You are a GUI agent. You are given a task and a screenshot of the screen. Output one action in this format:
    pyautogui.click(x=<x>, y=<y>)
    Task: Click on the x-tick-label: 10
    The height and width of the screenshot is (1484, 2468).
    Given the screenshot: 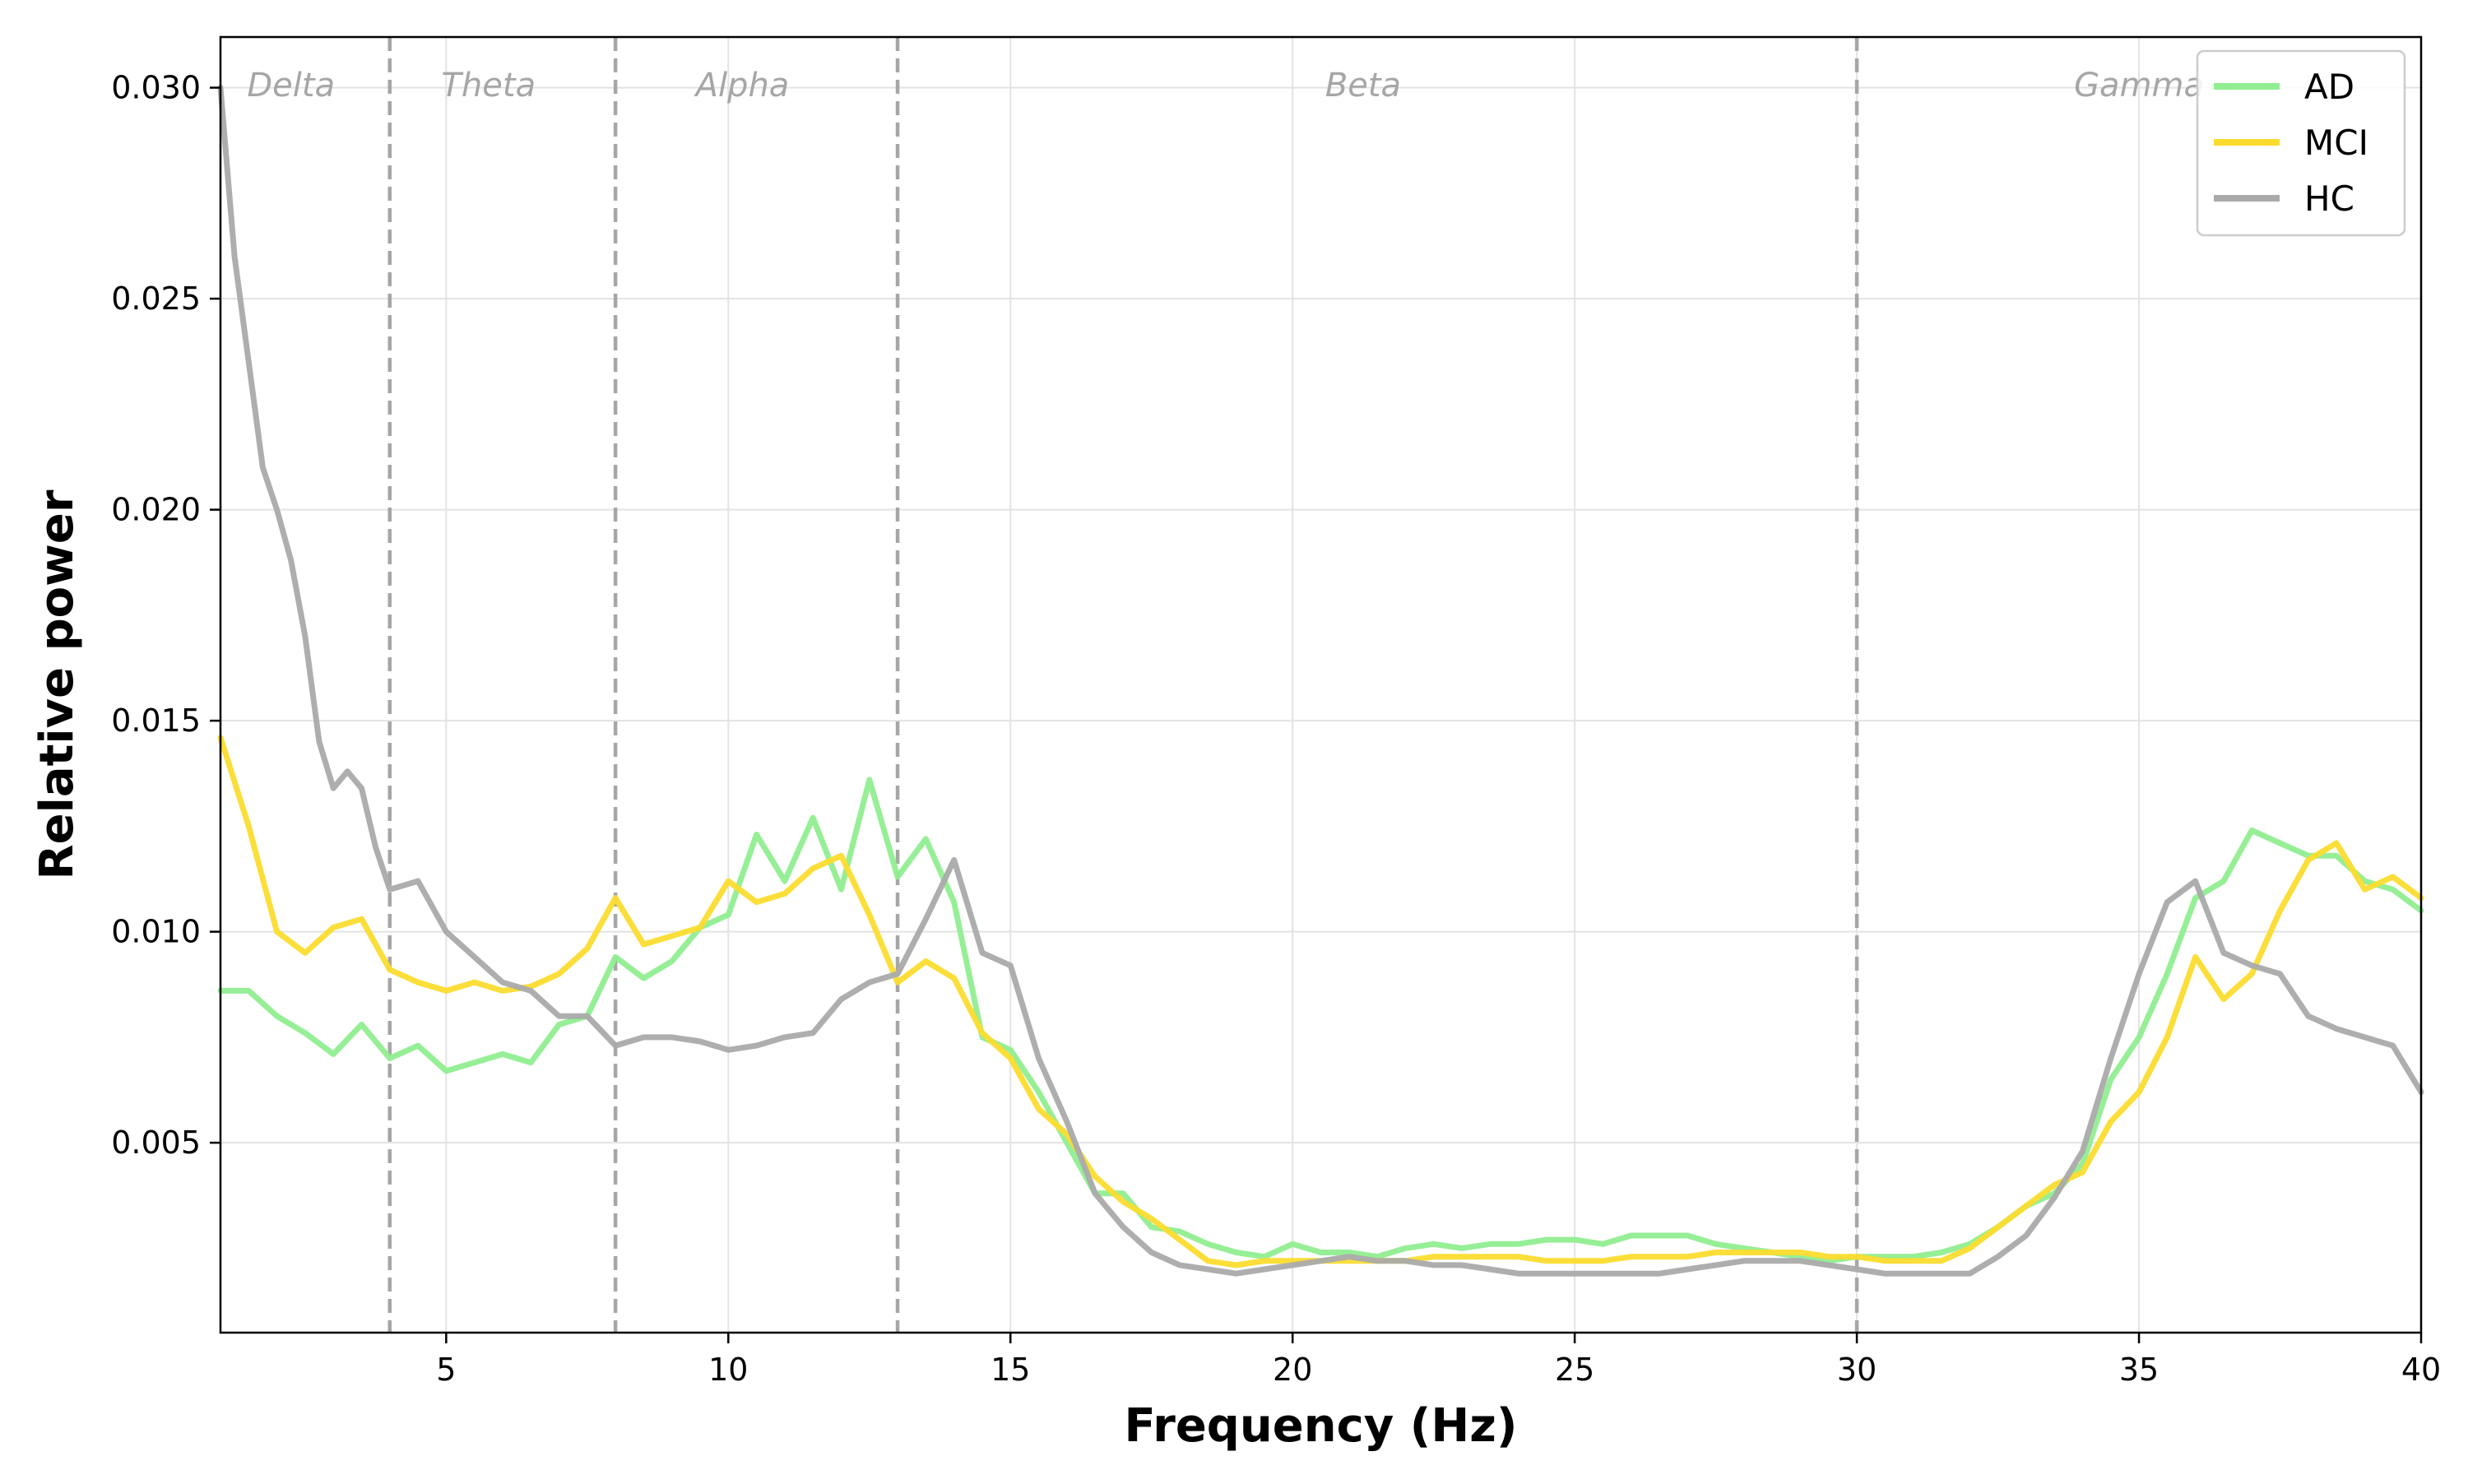 What is the action you would take?
    pyautogui.click(x=728, y=1370)
    